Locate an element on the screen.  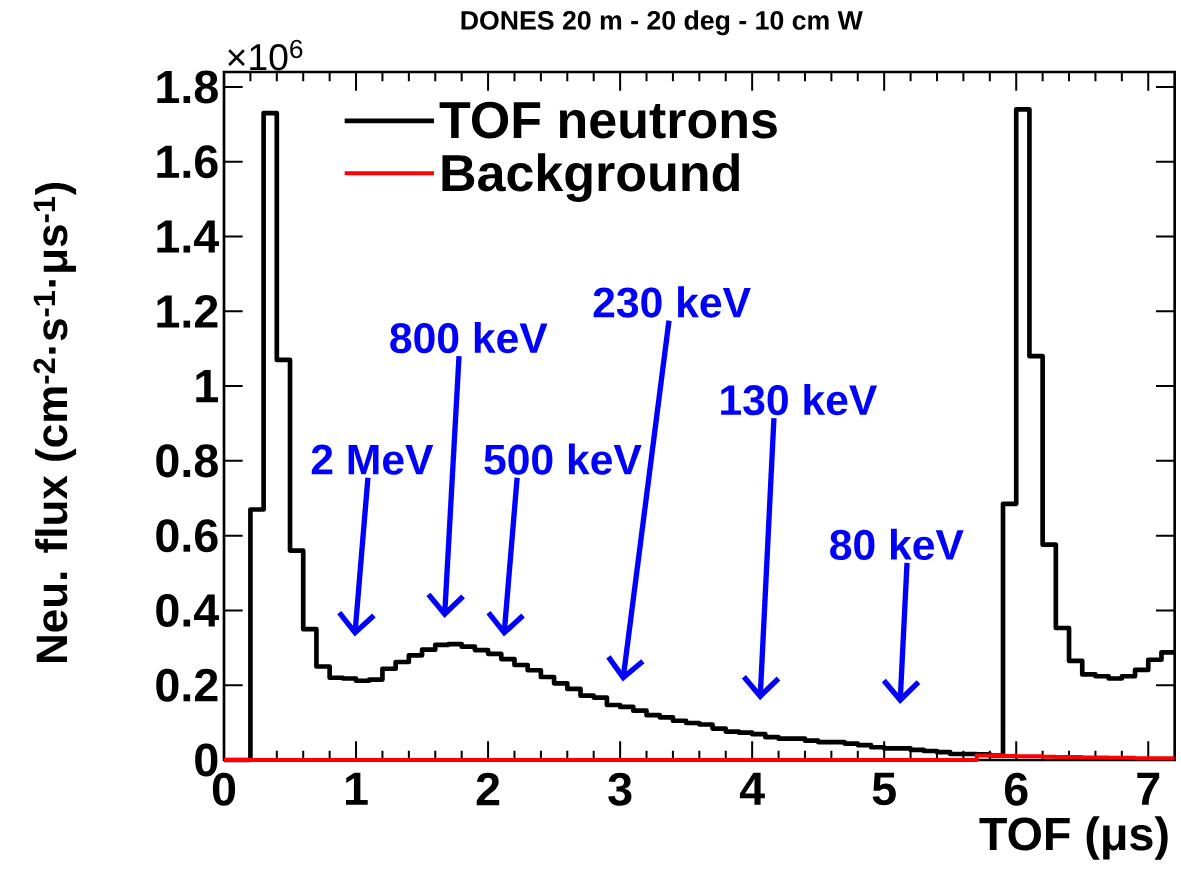
x-tick-label: 6 is located at coordinates (1016, 789).